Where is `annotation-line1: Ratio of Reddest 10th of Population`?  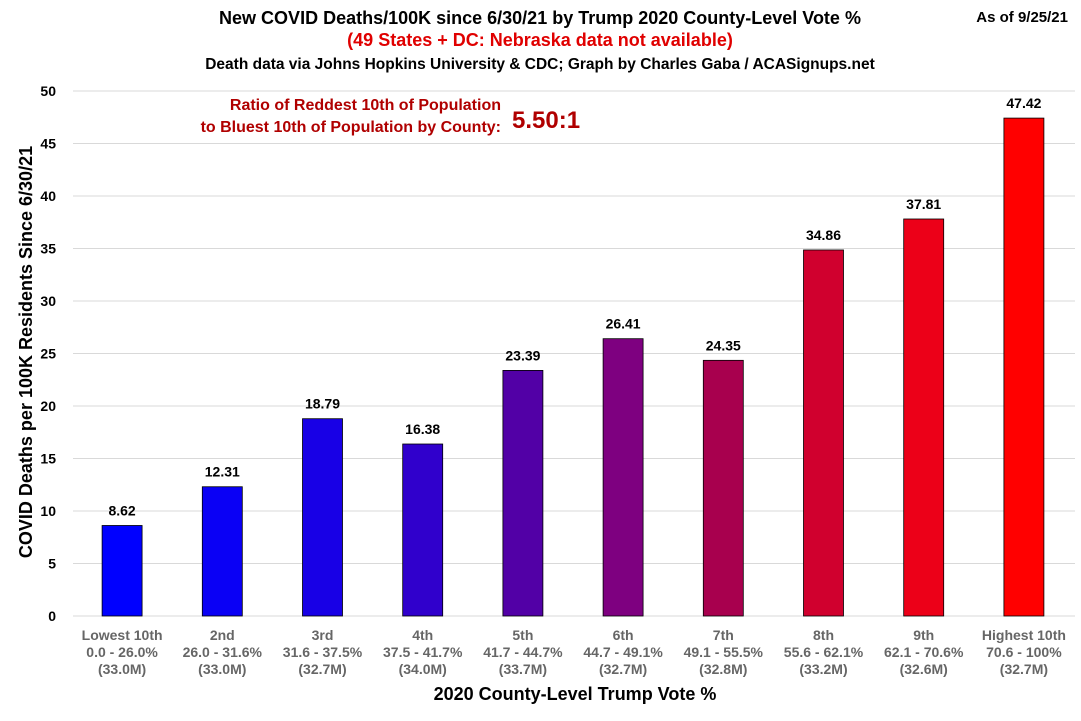
annotation-line1: Ratio of Reddest 10th of Population is located at coordinates (365, 105).